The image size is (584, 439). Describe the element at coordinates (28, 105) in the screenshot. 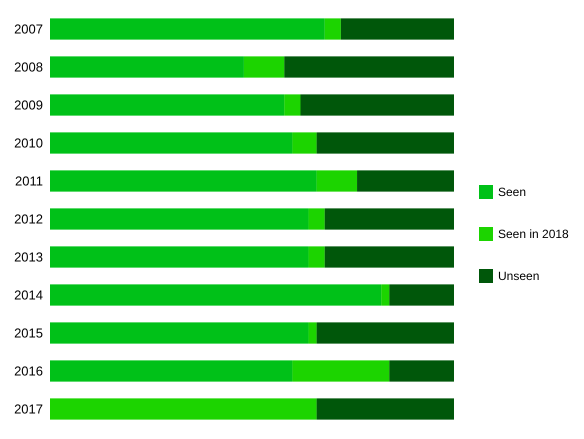

I see `y-tick-label: 2009` at that location.